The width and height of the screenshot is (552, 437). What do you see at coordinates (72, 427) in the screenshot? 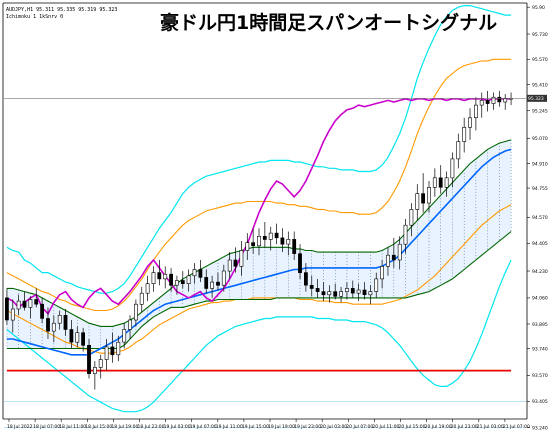
I see `x-tick-label: 18 Jul 11:00` at bounding box center [72, 427].